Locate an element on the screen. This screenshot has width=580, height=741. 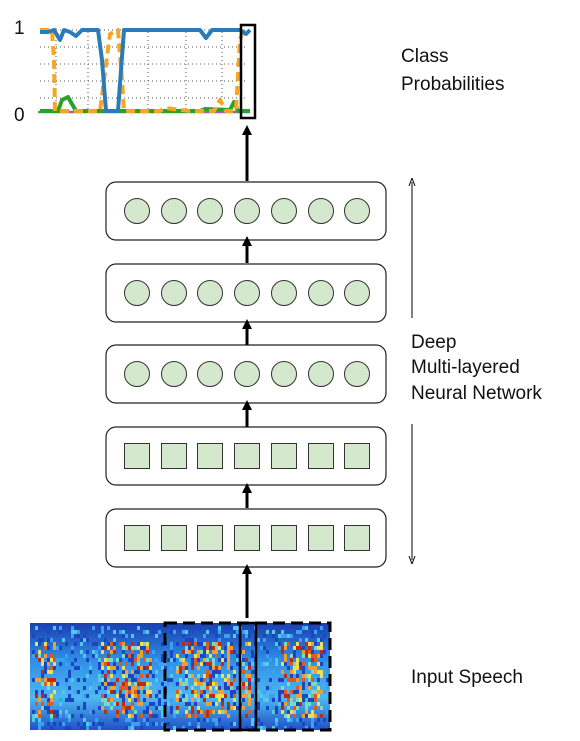
spectrogram is located at coordinates (181, 676).